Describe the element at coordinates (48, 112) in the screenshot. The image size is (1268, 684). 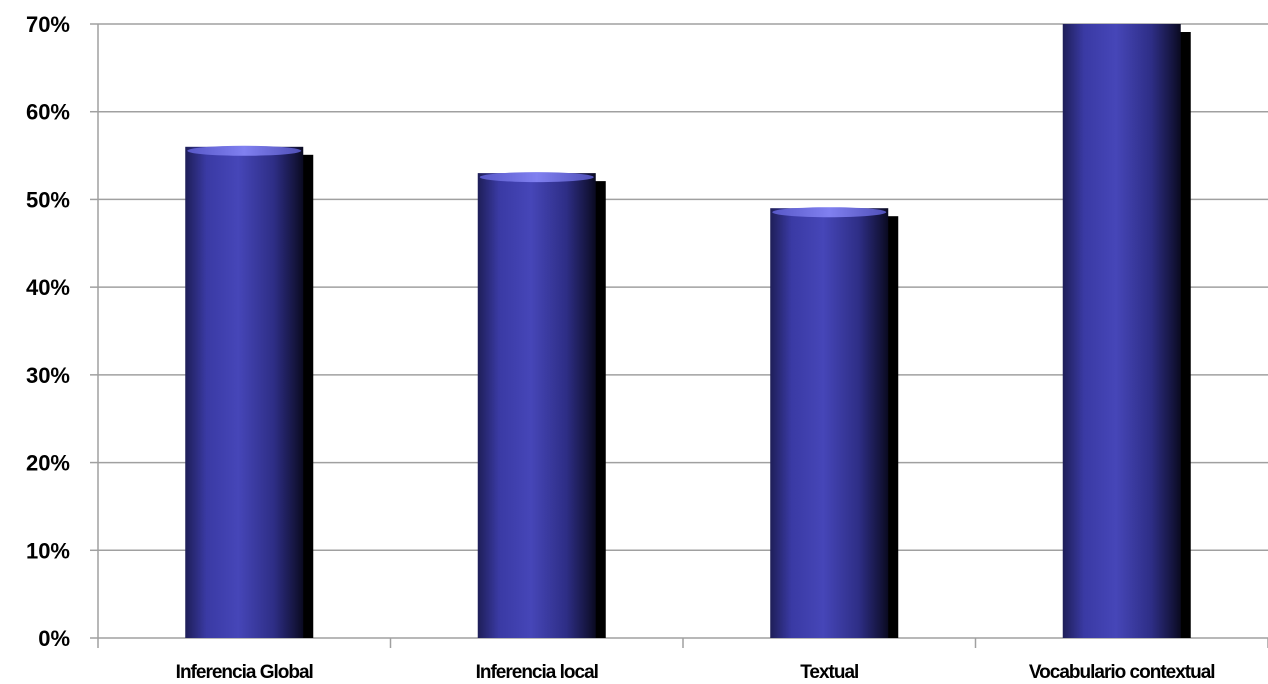
I see `y-tick-label: 60%` at that location.